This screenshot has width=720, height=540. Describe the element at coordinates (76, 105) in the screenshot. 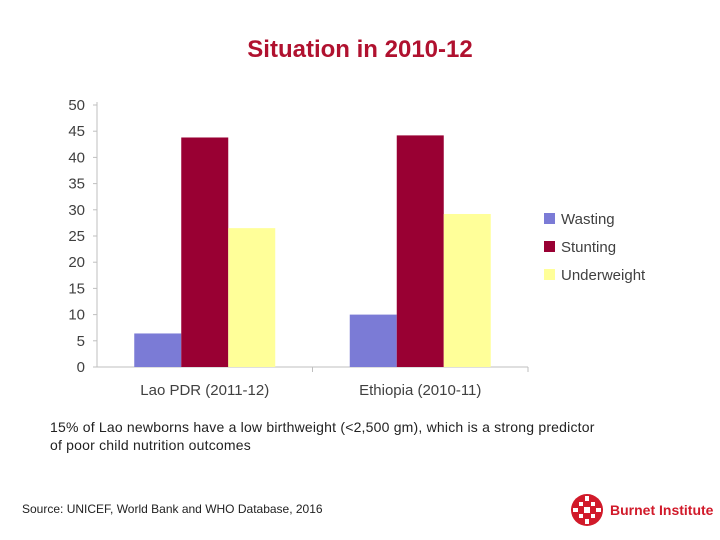

I see `y-tick-label: 50` at that location.